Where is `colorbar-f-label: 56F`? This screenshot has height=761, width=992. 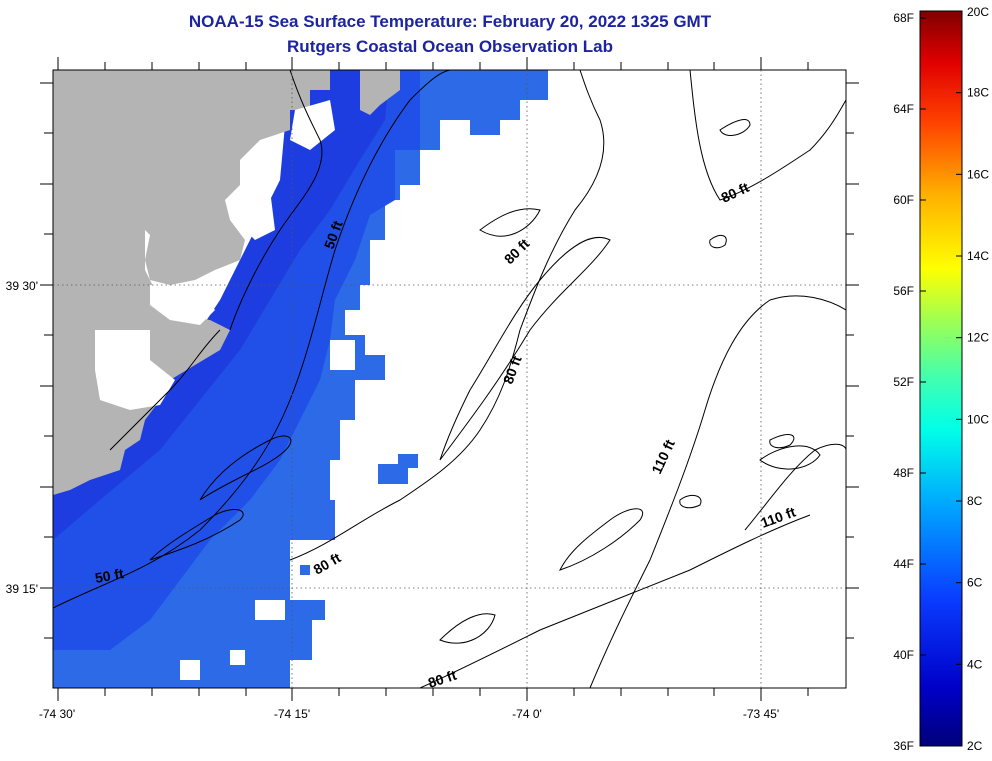 colorbar-f-label: 56F is located at coordinates (903, 291).